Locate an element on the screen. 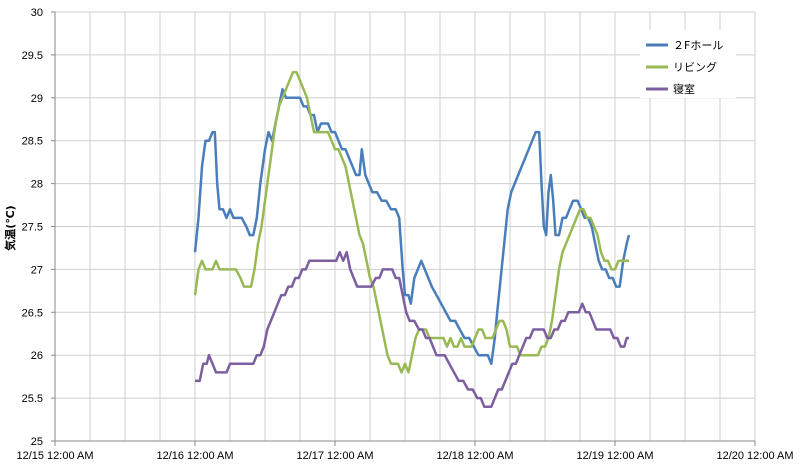 This screenshot has width=800, height=465. x-tick-label: 12/15 12:00 AM is located at coordinates (54, 456).